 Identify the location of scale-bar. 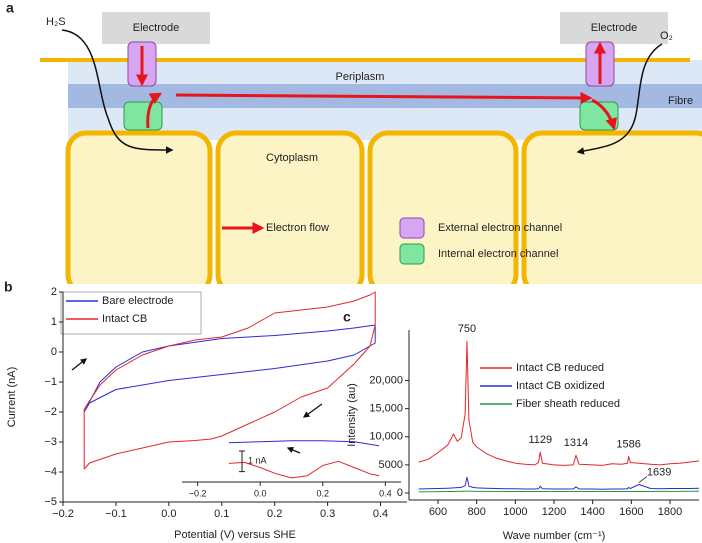
(242, 461).